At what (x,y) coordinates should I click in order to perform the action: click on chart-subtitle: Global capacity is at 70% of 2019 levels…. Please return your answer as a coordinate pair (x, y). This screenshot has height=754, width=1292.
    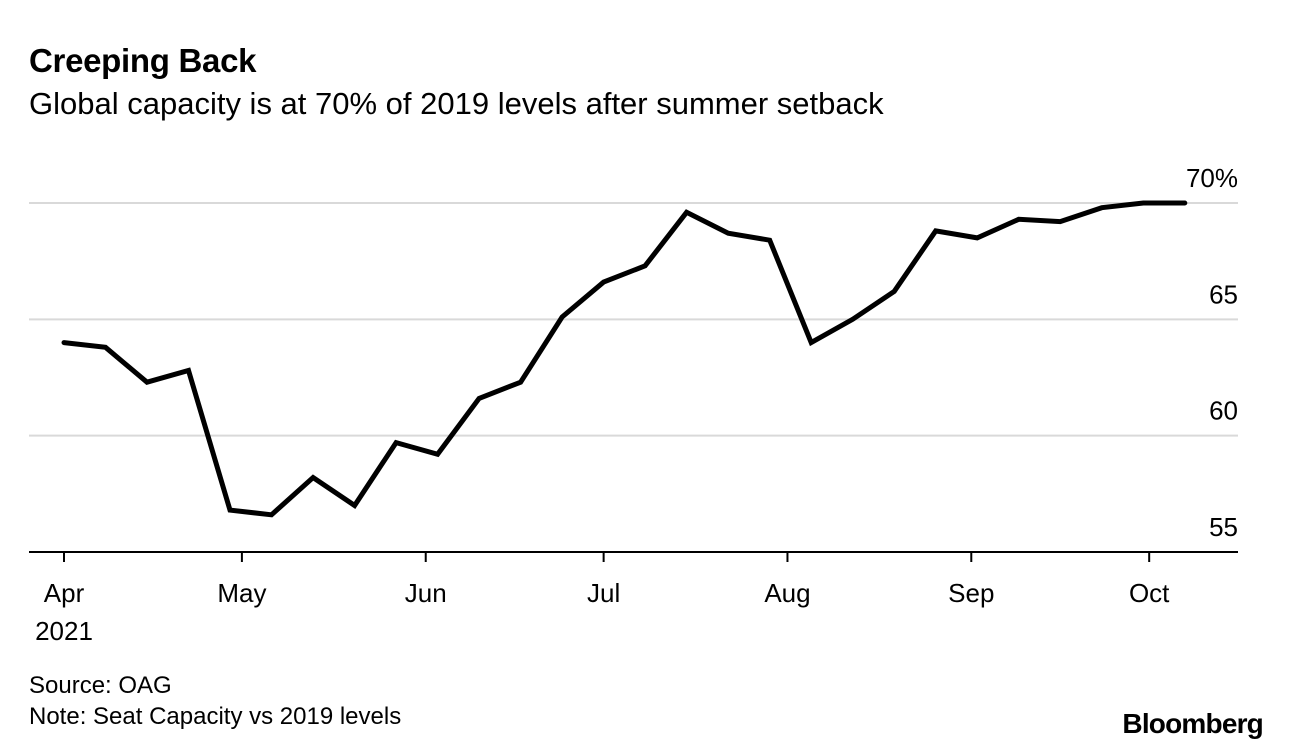
    Looking at the image, I should click on (456, 103).